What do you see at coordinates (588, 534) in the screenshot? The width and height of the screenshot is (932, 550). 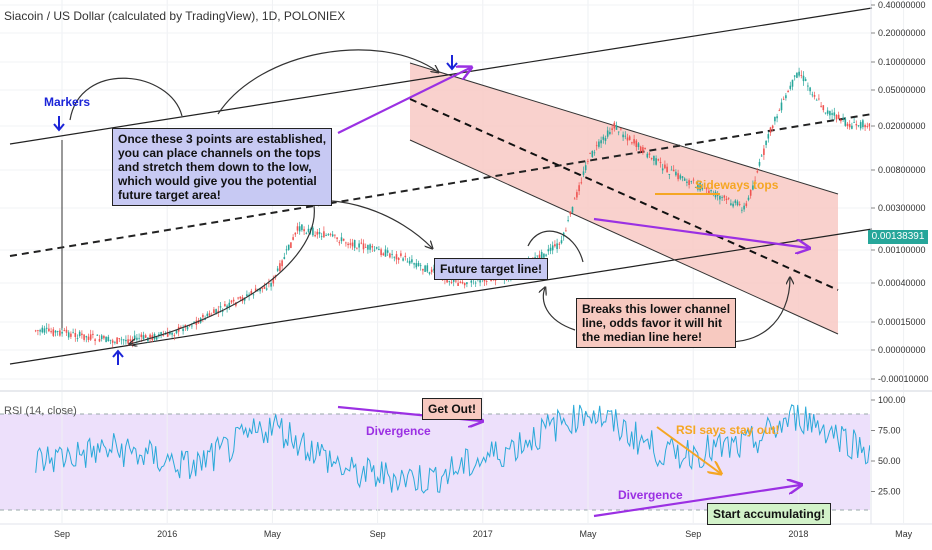 I see `x-tick-label: May` at bounding box center [588, 534].